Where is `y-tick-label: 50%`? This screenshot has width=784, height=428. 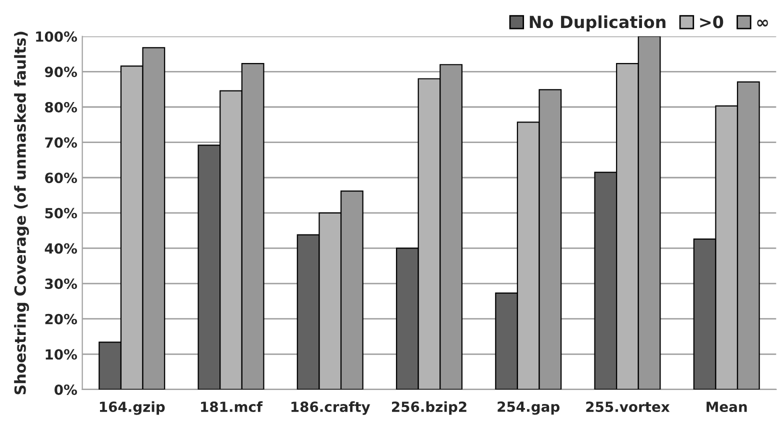
y-tick-label: 50% is located at coordinates (61, 213).